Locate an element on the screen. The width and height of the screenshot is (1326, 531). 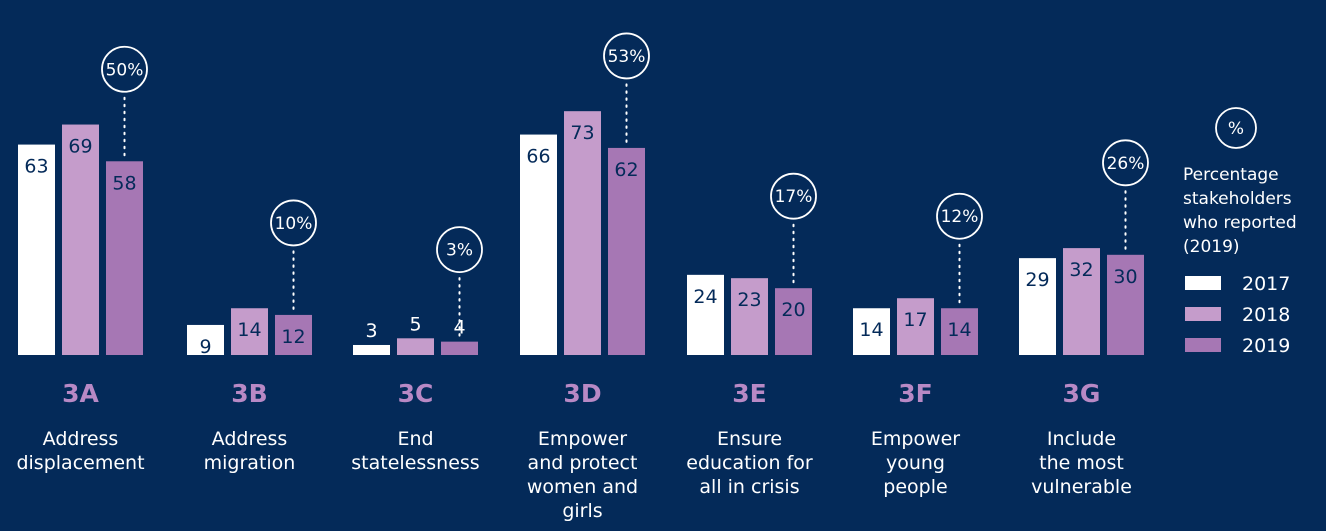
category-code-3E: 3E is located at coordinates (749, 393).